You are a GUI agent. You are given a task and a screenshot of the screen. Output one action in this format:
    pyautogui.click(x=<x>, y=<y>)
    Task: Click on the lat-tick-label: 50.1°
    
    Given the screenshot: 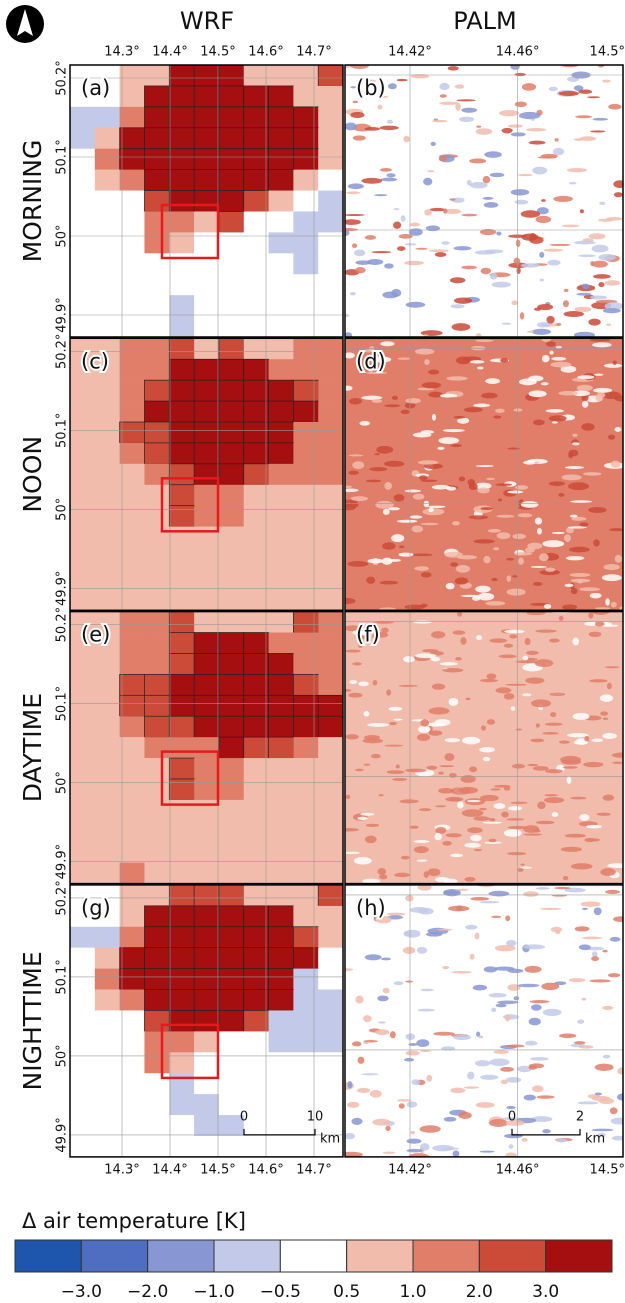 What is the action you would take?
    pyautogui.click(x=62, y=976)
    